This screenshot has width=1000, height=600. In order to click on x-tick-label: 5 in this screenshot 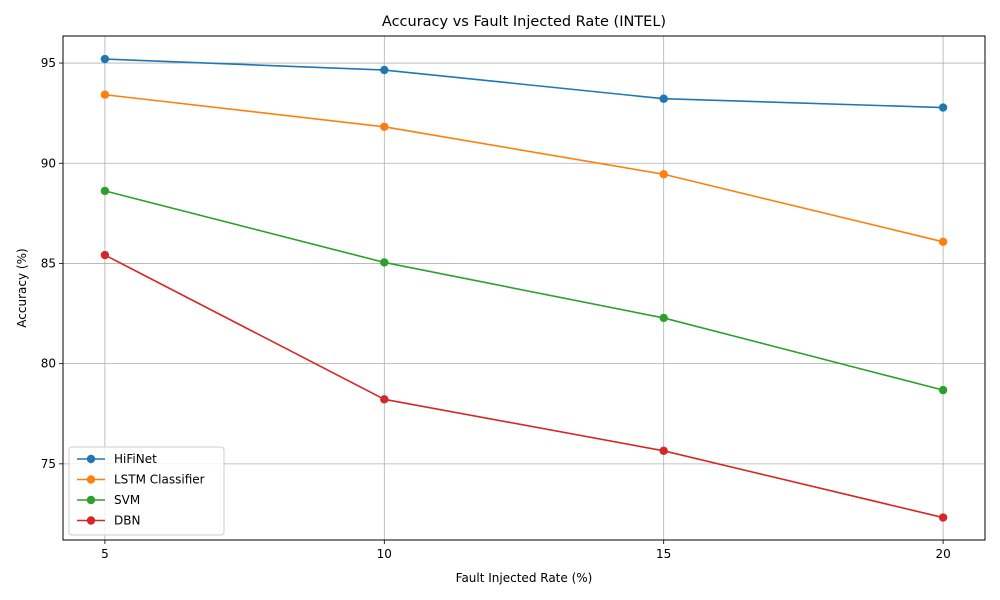, I will do `click(105, 554)`.